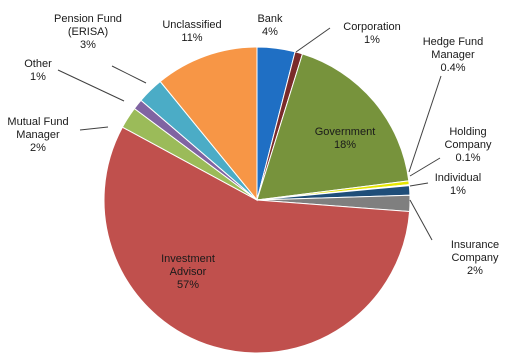  What do you see at coordinates (188, 259) in the screenshot?
I see `slice-name: Investment` at bounding box center [188, 259].